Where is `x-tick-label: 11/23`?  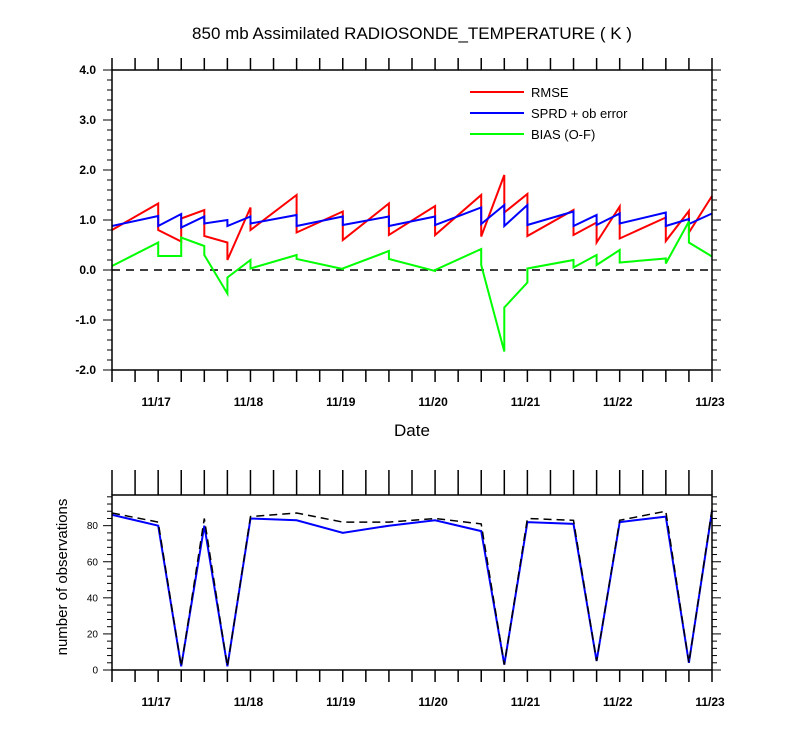 x-tick-label: 11/23 is located at coordinates (710, 402).